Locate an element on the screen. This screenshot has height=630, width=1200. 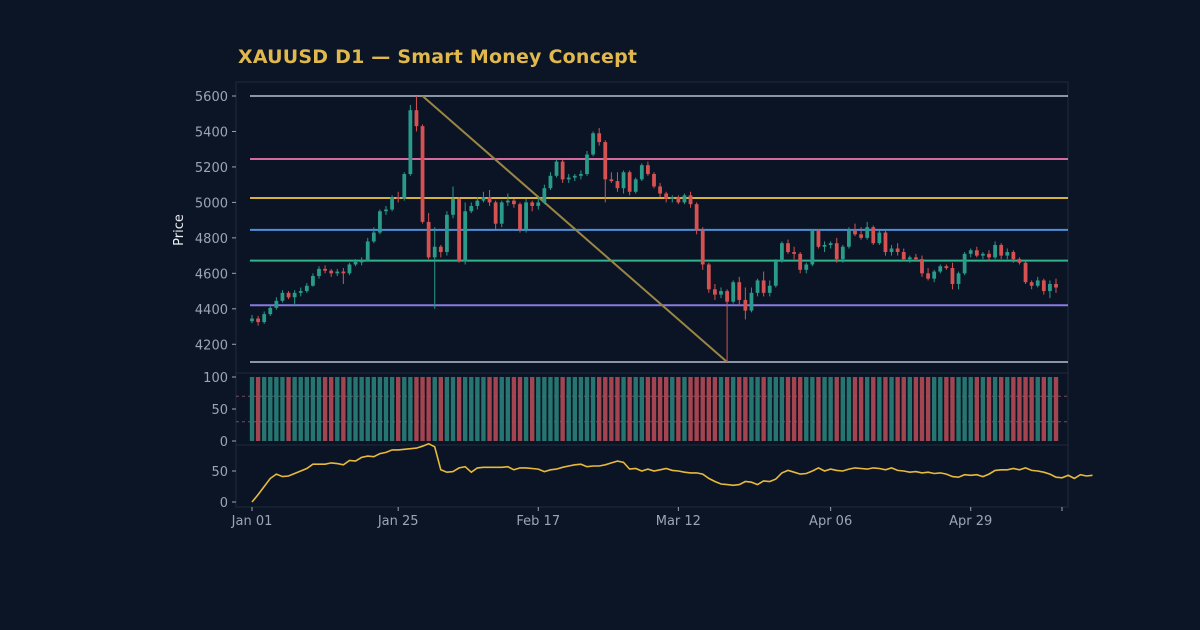
x-tick-label: Feb 17 is located at coordinates (538, 521).